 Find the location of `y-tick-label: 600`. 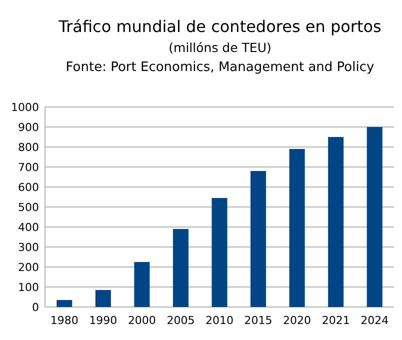

y-tick-label: 600 is located at coordinates (28, 187).